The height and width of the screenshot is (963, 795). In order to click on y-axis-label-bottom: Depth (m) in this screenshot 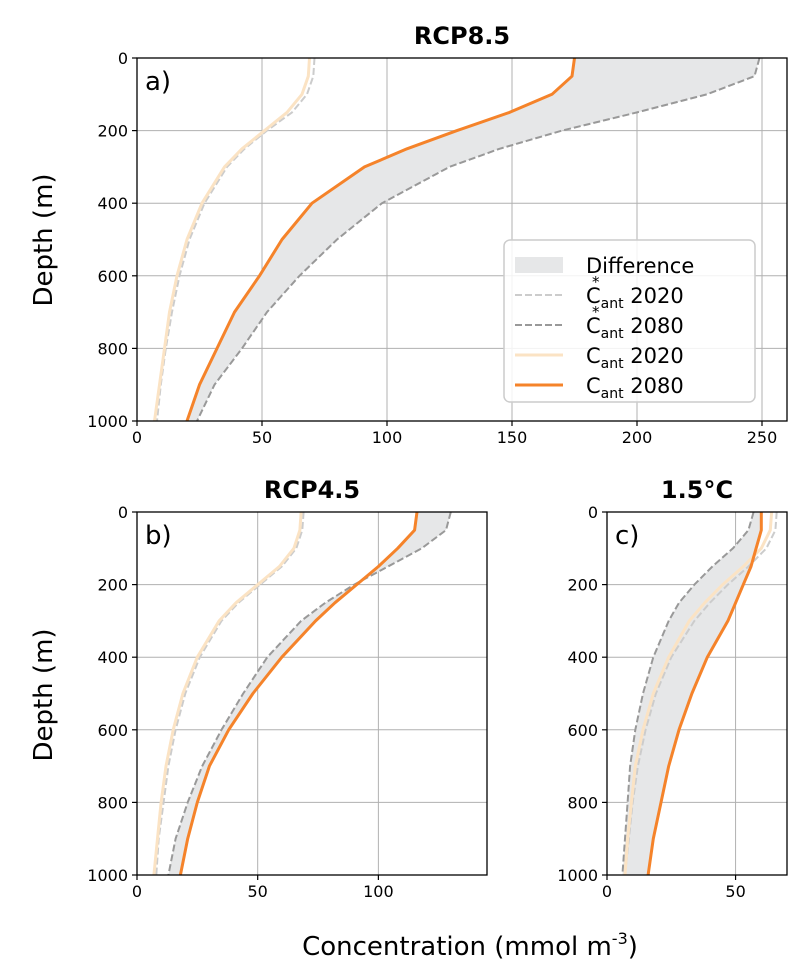, I will do `click(44, 694)`.